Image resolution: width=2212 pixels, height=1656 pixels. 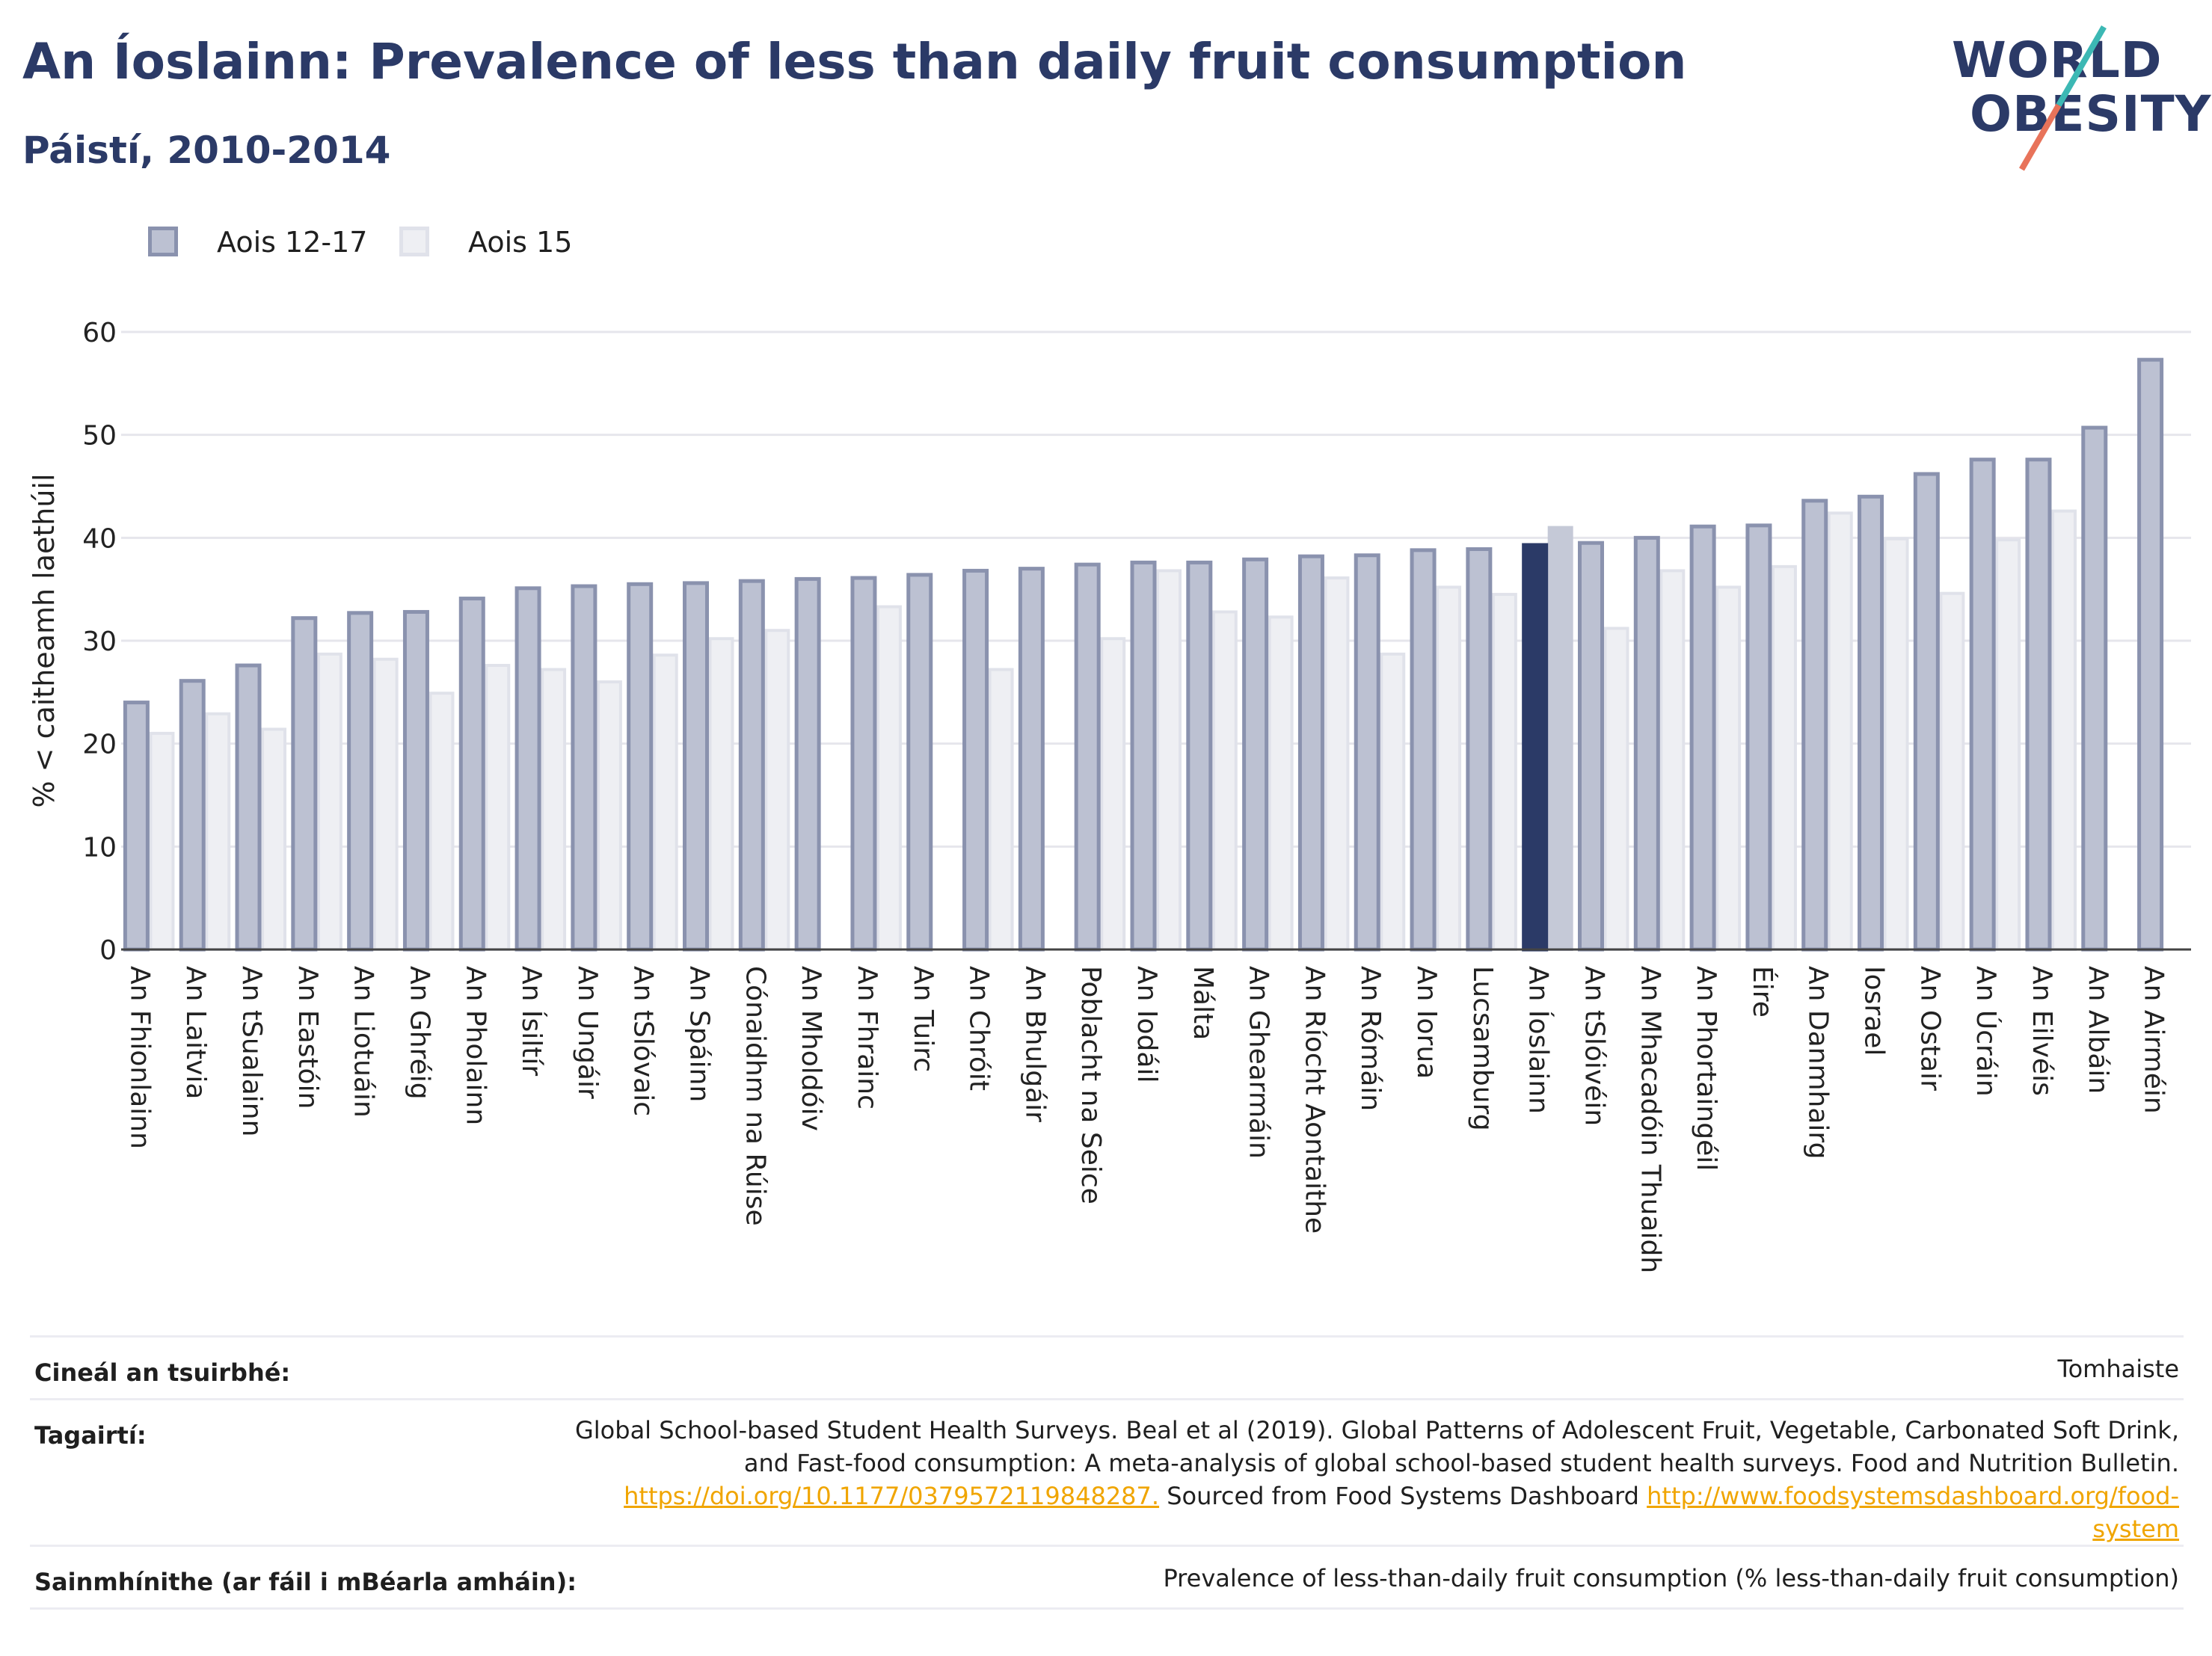 What do you see at coordinates (531, 1021) in the screenshot?
I see `x-tick-label: An Ísiltír` at bounding box center [531, 1021].